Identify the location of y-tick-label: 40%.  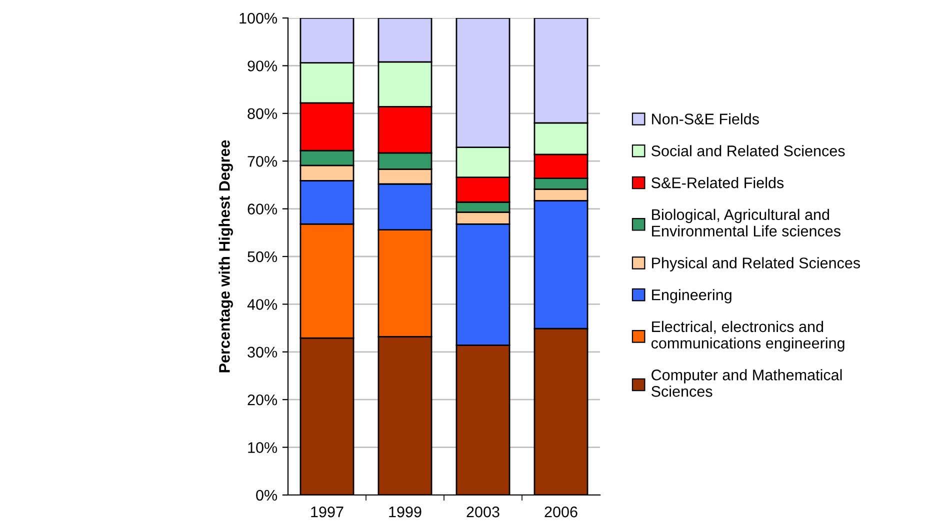
(262, 304).